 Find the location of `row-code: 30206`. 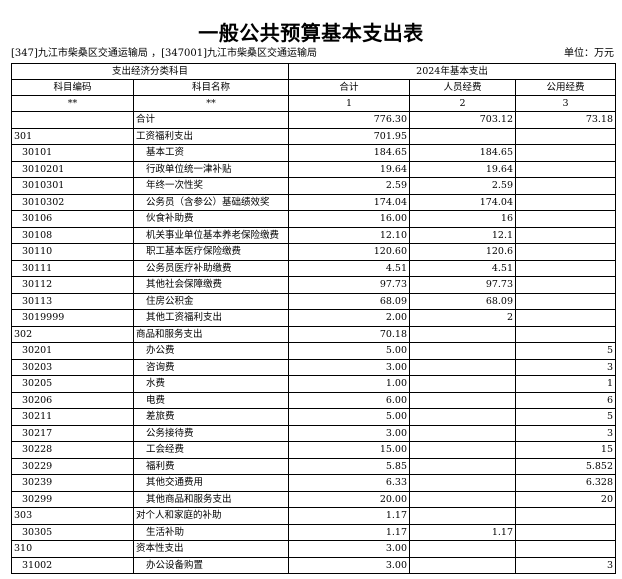

row-code: 30206 is located at coordinates (72, 400).